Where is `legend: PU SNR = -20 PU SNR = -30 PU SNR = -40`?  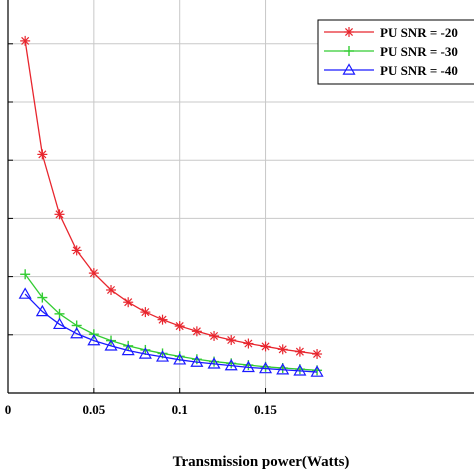 legend: PU SNR = -20 PU SNR = -30 PU SNR = -40 is located at coordinates (395, 52).